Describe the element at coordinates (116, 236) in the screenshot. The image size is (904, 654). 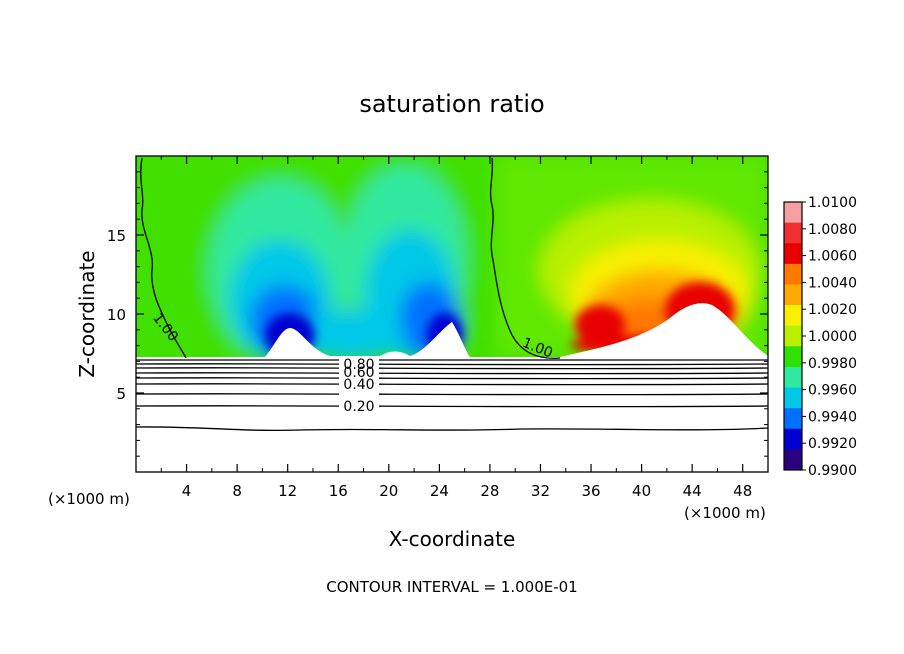
I see `y-tick-label-2: 15` at that location.